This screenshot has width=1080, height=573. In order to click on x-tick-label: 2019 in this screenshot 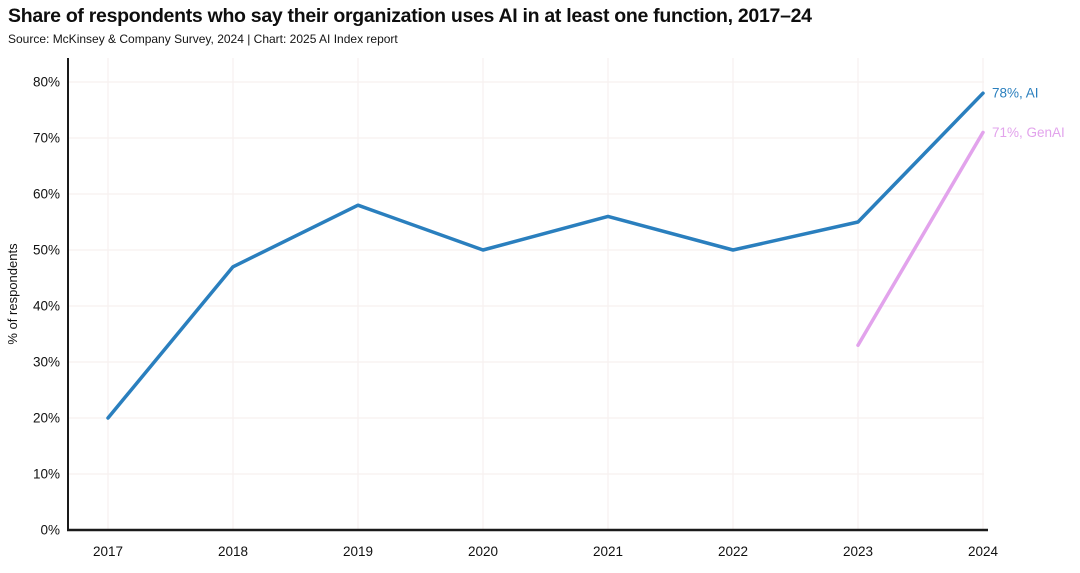, I will do `click(358, 551)`.